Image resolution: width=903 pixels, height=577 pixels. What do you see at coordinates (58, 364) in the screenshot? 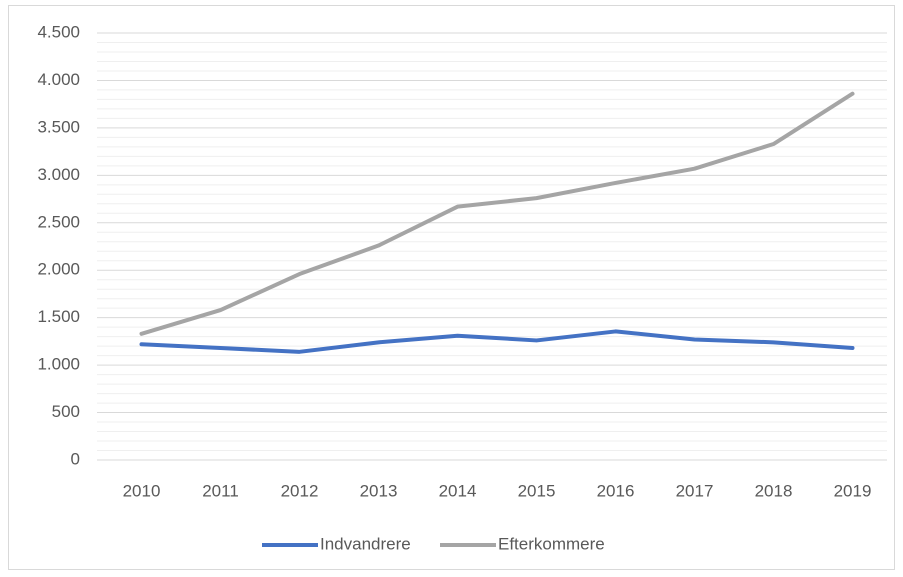
I see `y-tick-label: 1.000` at bounding box center [58, 364].